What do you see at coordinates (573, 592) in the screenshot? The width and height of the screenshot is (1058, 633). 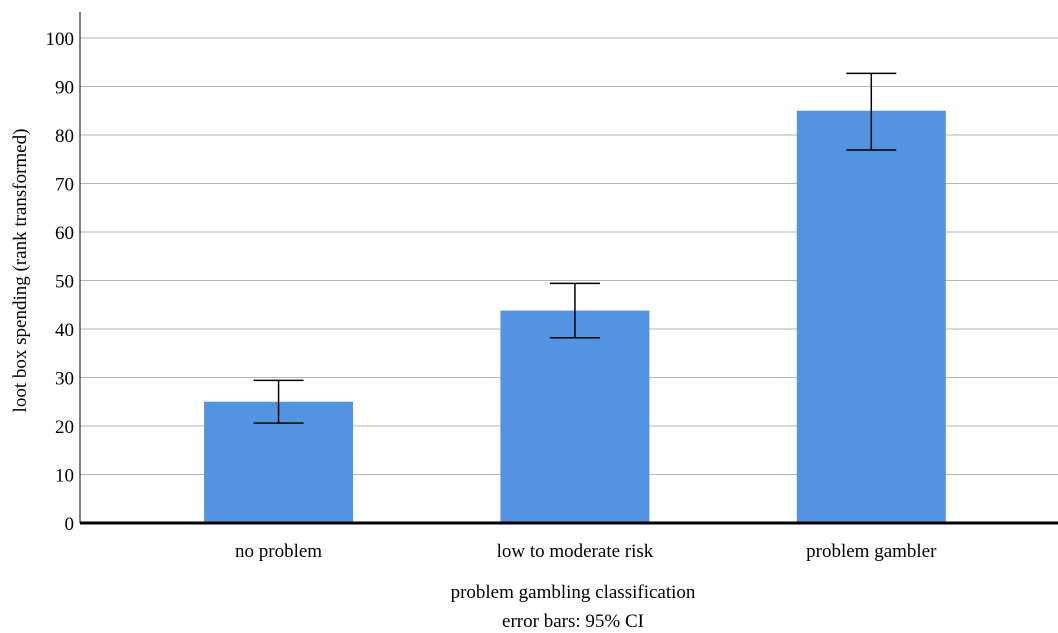 I see `x-axis-title: problem gambling classification` at bounding box center [573, 592].